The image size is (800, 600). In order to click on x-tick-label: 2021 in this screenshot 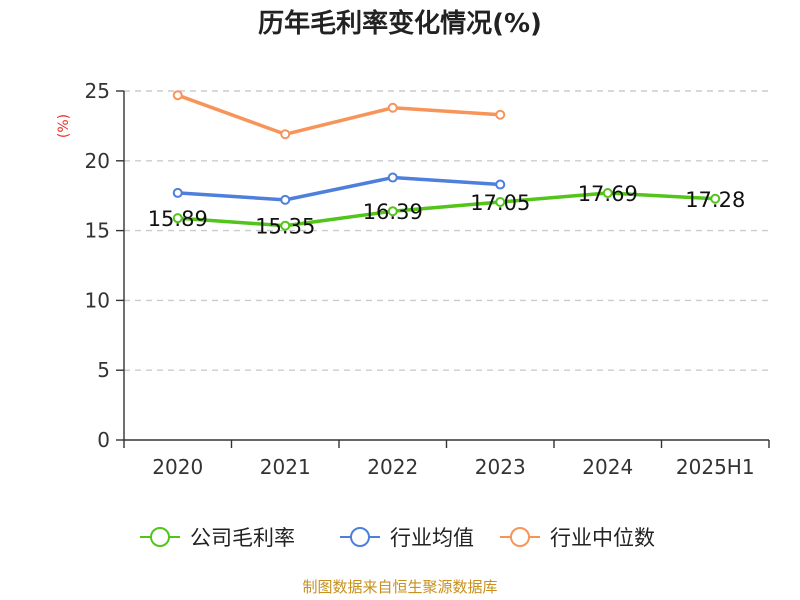, I will do `click(285, 467)`.